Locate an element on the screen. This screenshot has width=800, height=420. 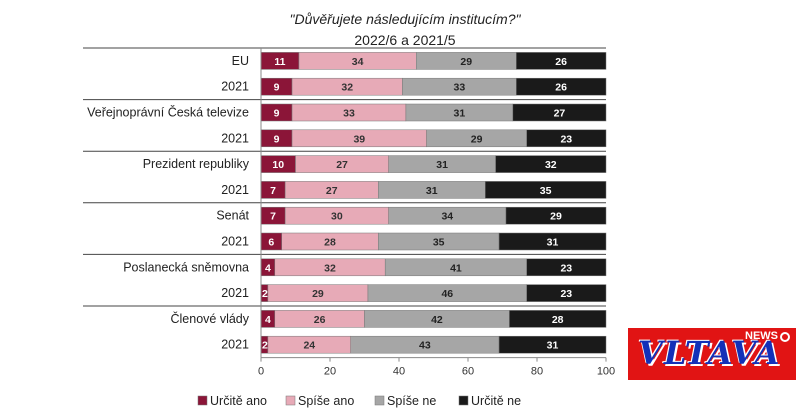
x-tick-label: 60 is located at coordinates (468, 372).